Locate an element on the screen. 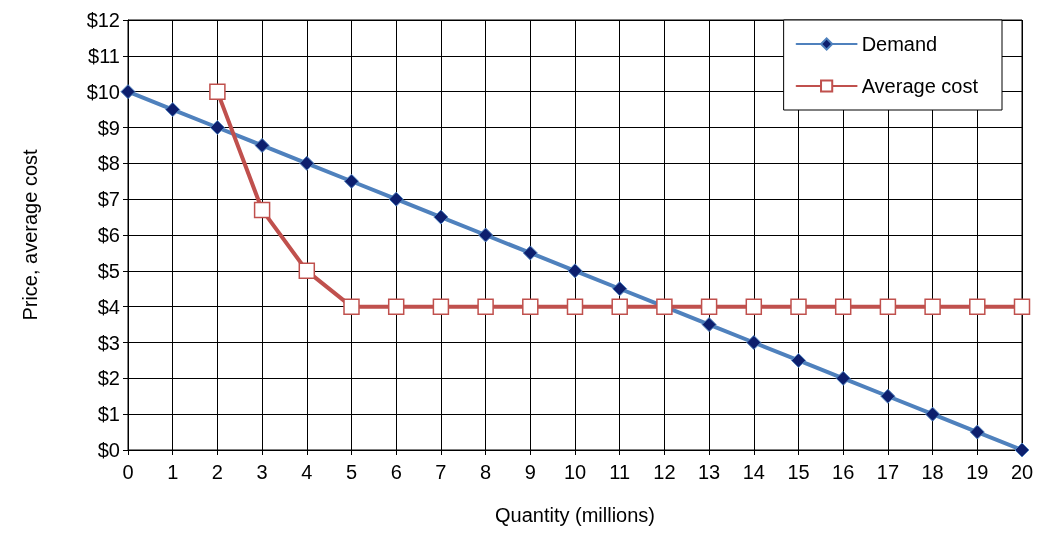 The width and height of the screenshot is (1042, 546). x-tick-label: 4 is located at coordinates (307, 472).